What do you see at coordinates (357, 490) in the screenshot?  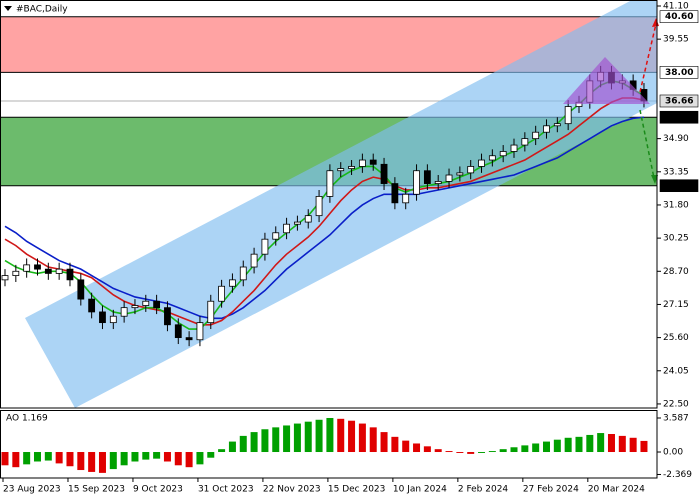 I see `x-tick-label: 15 Dec 2023` at bounding box center [357, 490].